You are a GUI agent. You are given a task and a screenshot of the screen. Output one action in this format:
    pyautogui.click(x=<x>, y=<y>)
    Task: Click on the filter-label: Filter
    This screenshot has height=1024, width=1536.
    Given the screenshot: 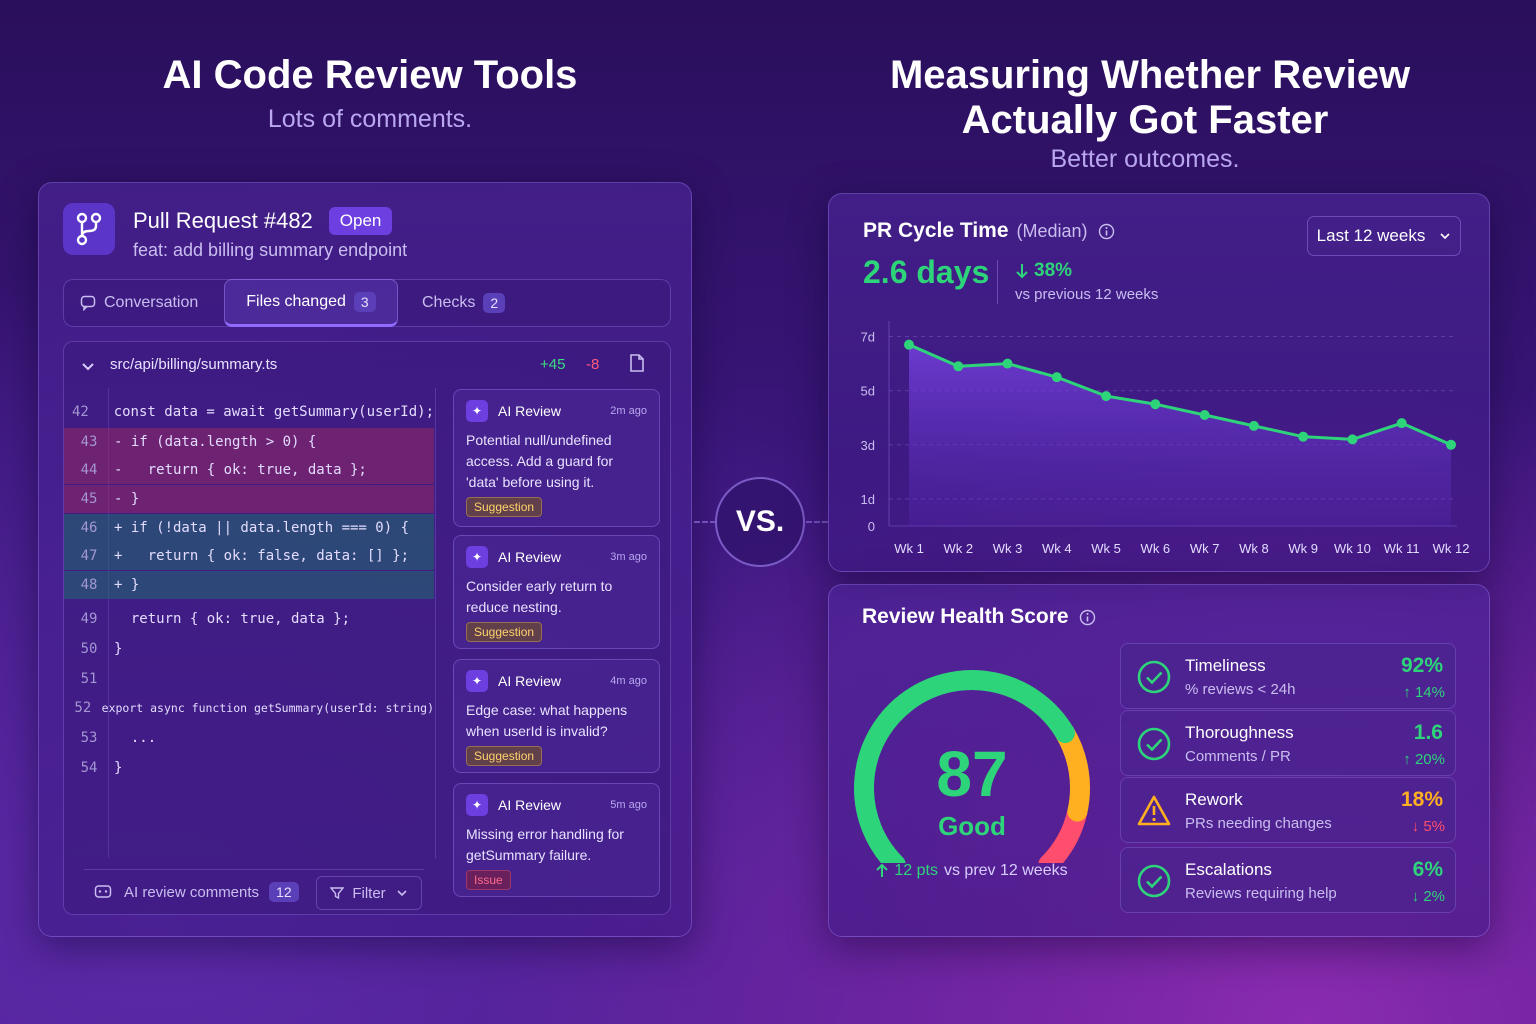 What is the action you would take?
    pyautogui.click(x=369, y=893)
    